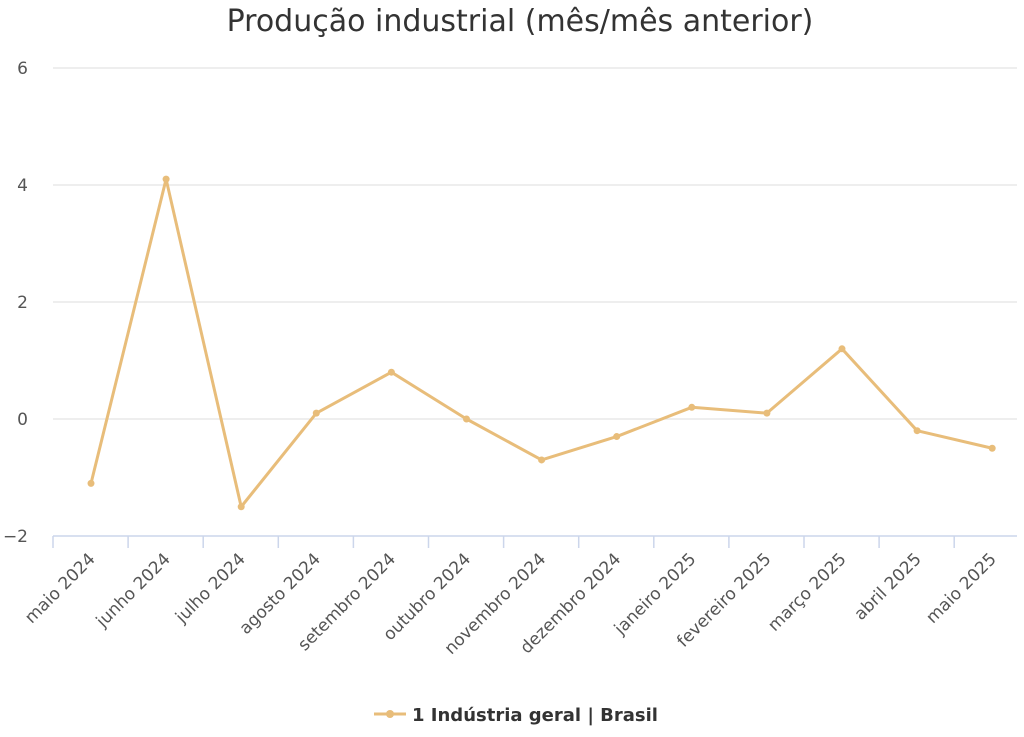  I want to click on legend: 1 Indústria geral | Brasil, so click(516, 715).